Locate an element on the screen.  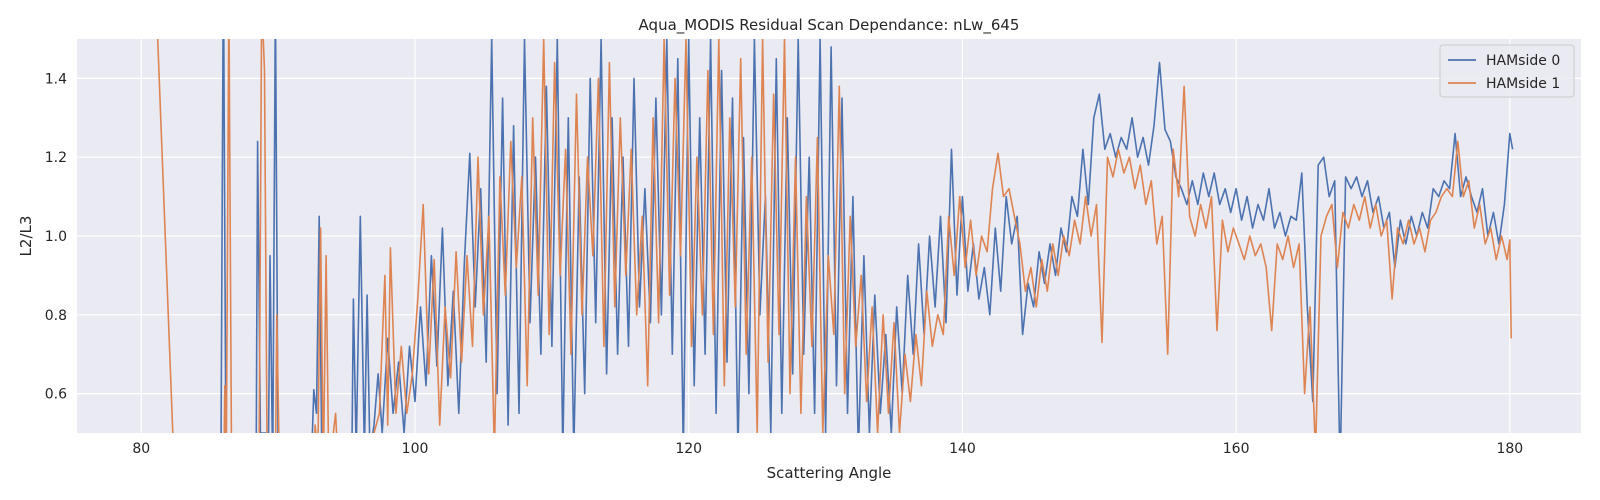
x-axis-ticks: 80 100 120 140 160 180 is located at coordinates (827, 449).